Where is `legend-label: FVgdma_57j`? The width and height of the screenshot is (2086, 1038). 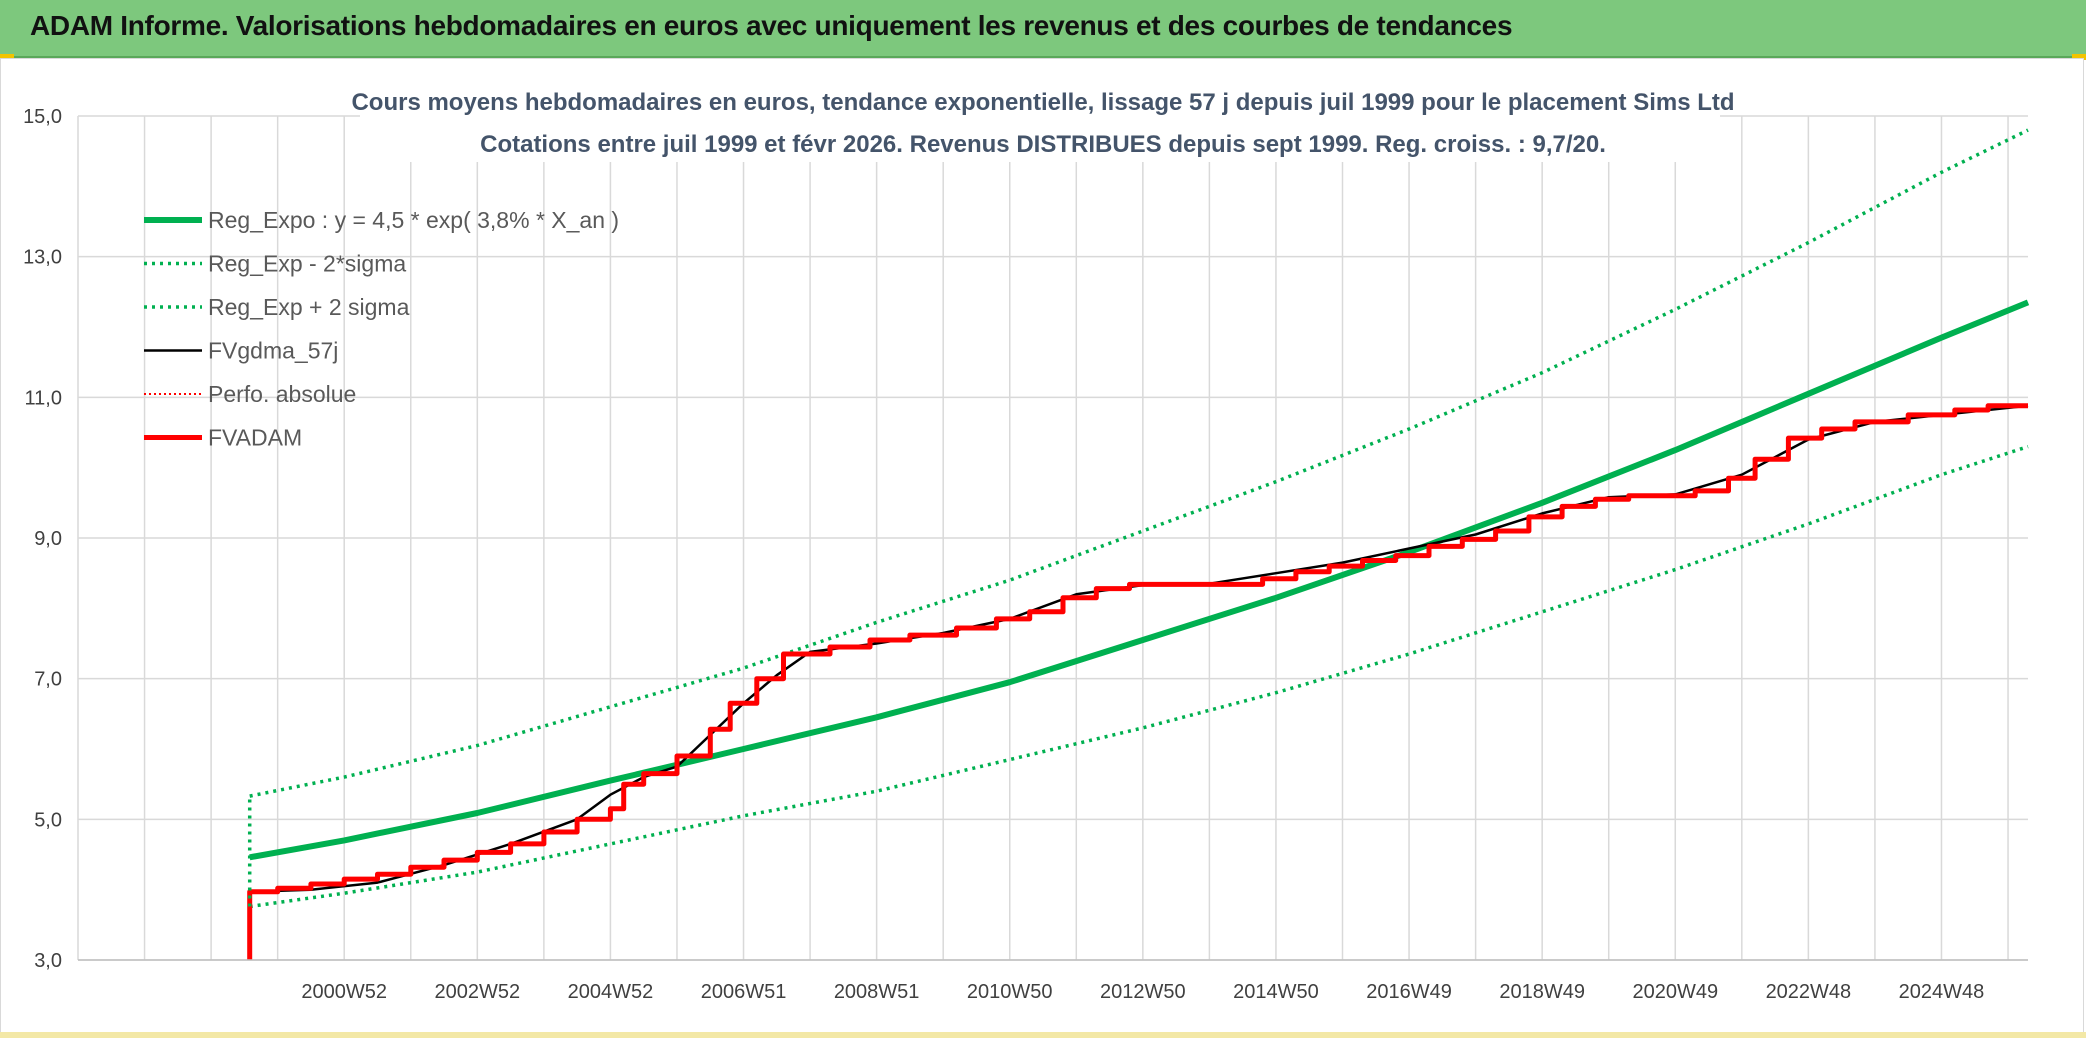 legend-label: FVgdma_57j is located at coordinates (273, 351).